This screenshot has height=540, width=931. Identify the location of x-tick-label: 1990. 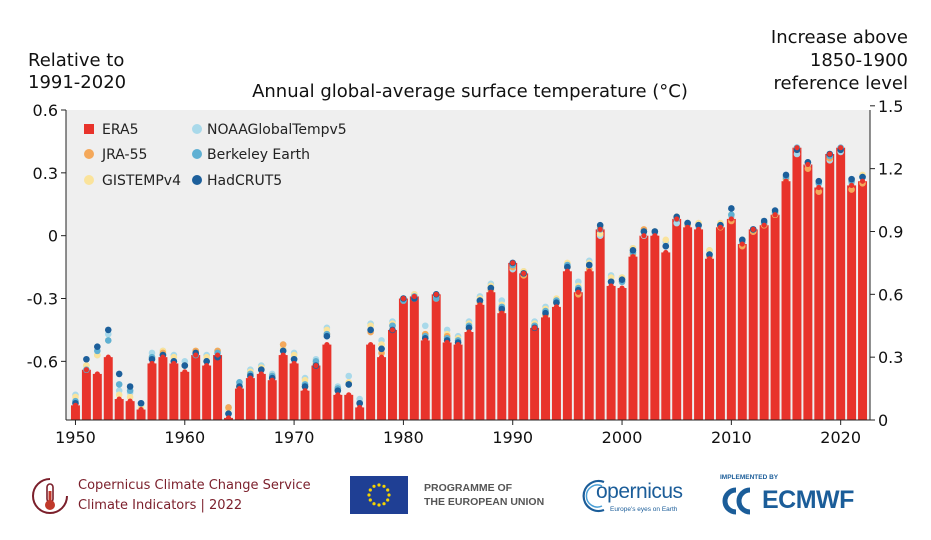
(512, 437).